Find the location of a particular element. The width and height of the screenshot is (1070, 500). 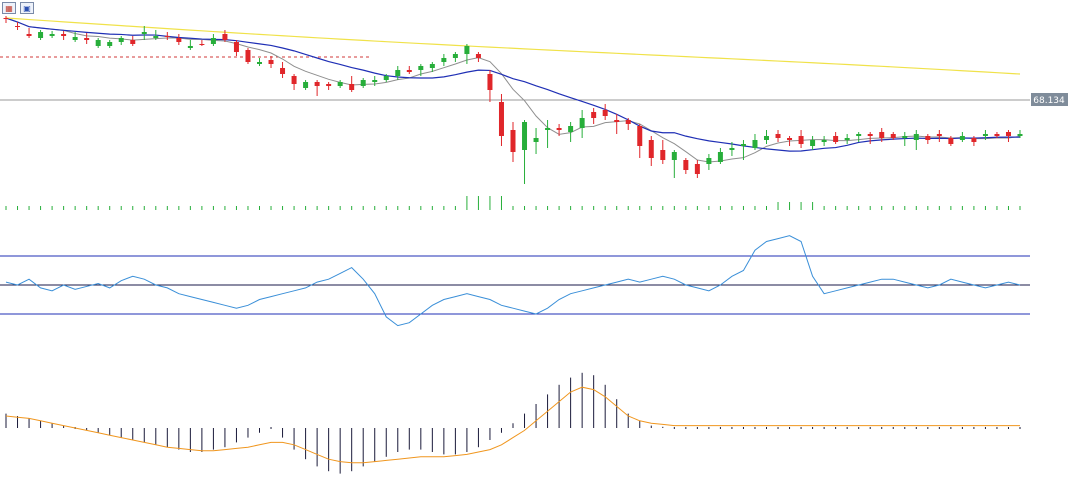

price-label: 68.134 is located at coordinates (1049, 101).